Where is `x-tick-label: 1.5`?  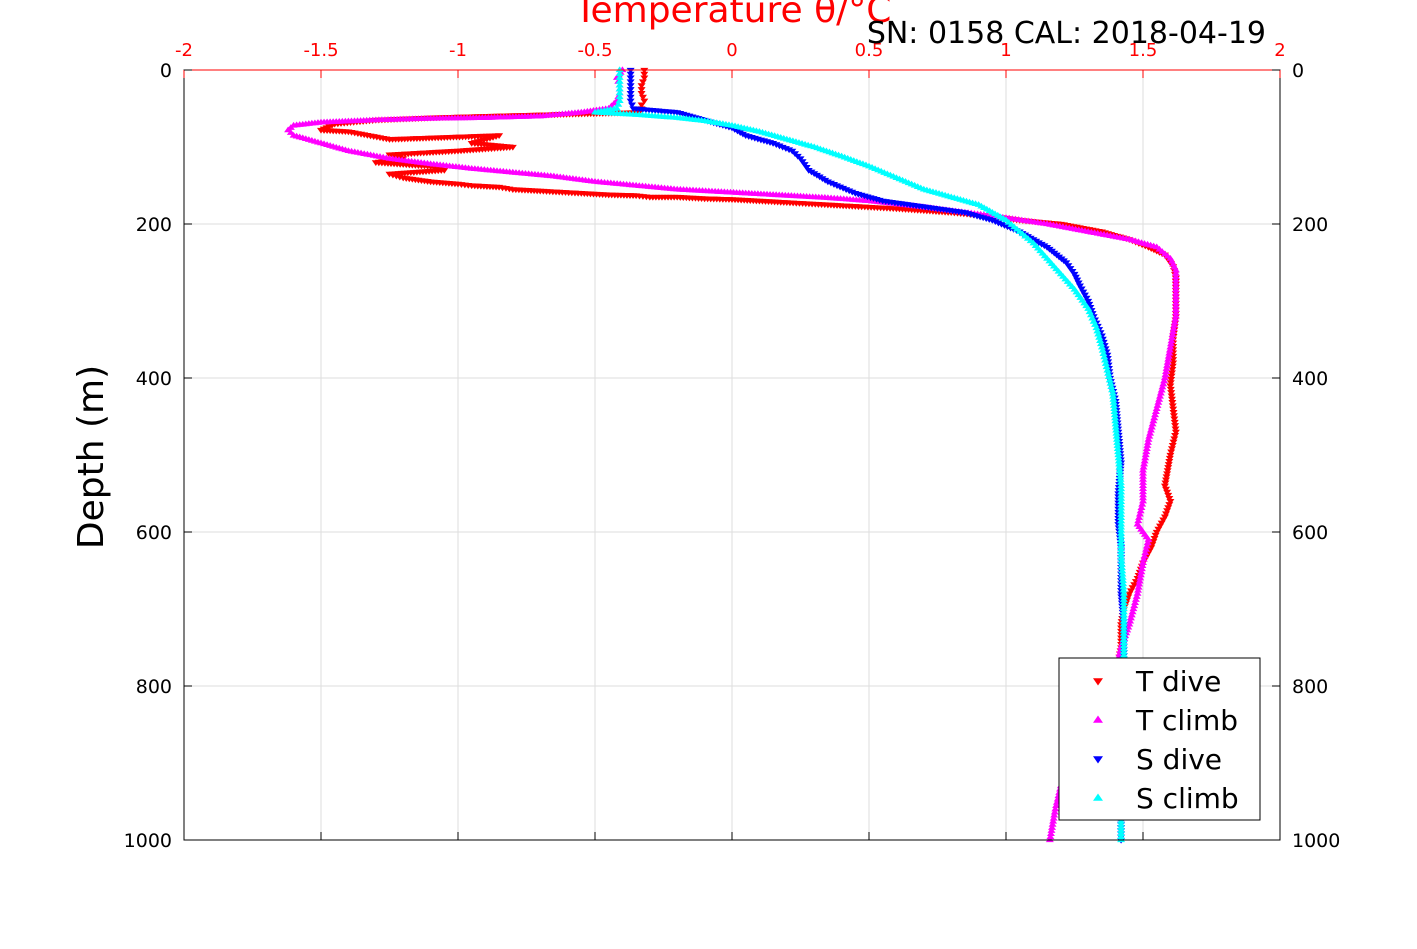
x-tick-label: 1.5 is located at coordinates (1143, 50).